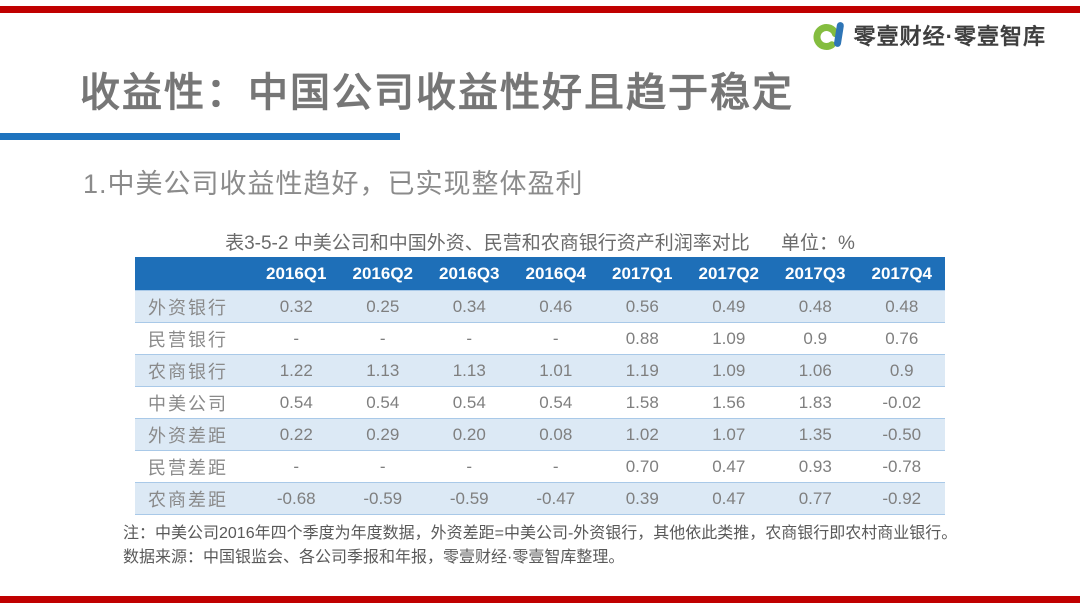 Image resolution: width=1080 pixels, height=608 pixels. What do you see at coordinates (194, 274) in the screenshot?
I see `table-corner-cell` at bounding box center [194, 274].